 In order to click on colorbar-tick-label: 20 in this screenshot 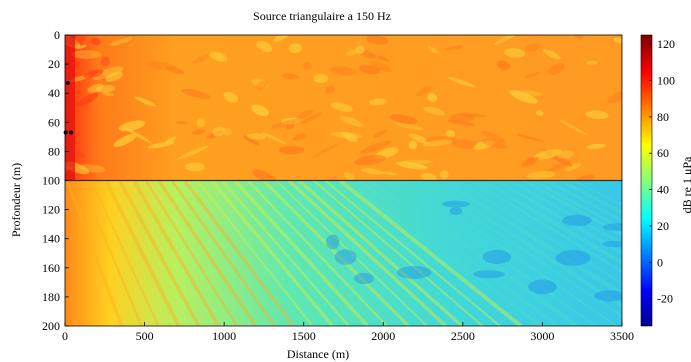, I will do `click(663, 226)`.